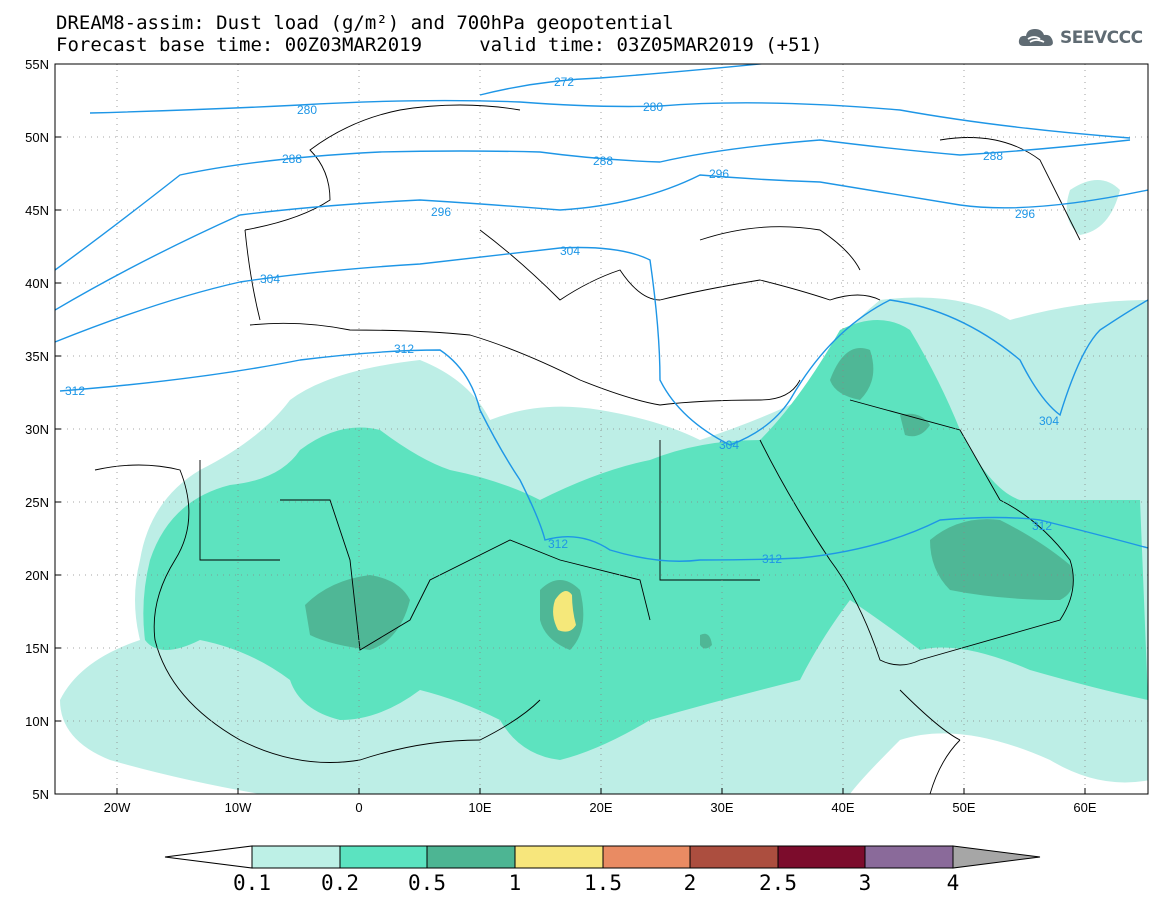 The width and height of the screenshot is (1165, 907). What do you see at coordinates (37, 356) in the screenshot?
I see `lat-label: 35N` at bounding box center [37, 356].